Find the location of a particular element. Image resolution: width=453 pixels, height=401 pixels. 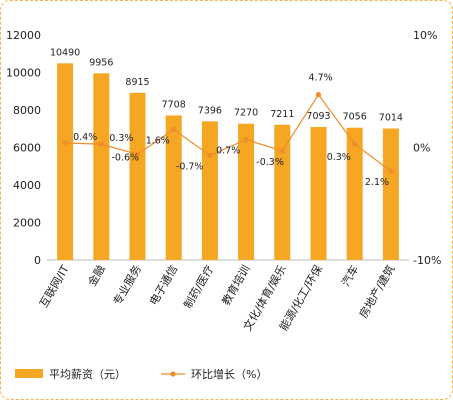

bar-value-label: 7270 is located at coordinates (246, 113).